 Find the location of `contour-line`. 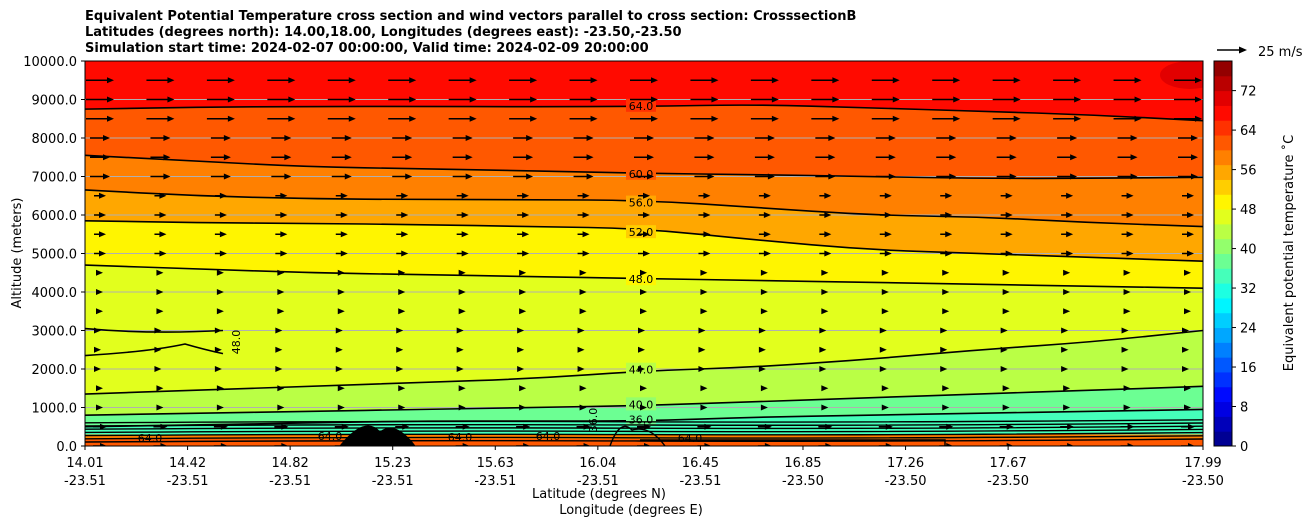

contour-line is located at coordinates (644, 424).